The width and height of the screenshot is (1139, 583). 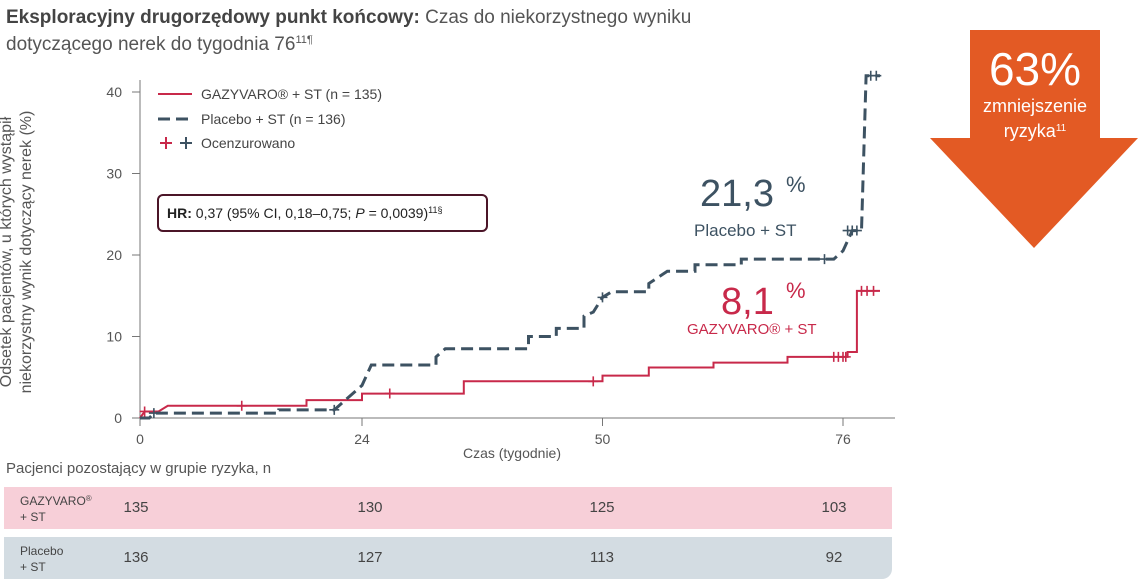 I want to click on x-tick-label: 50, so click(x=603, y=439).